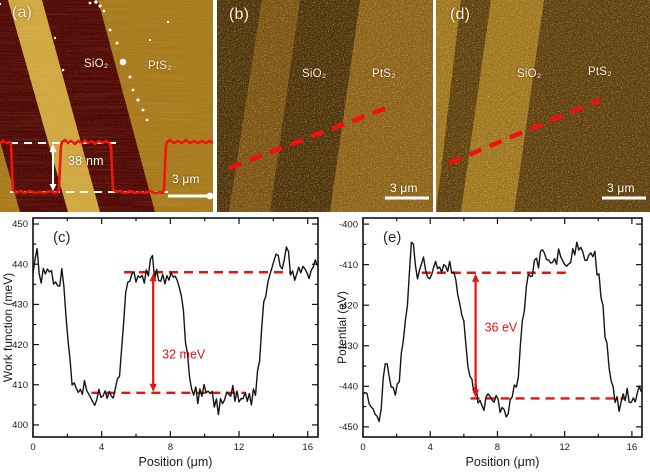 The image size is (650, 473). Describe the element at coordinates (8, 327) in the screenshot. I see `y-axis-label: Work function (meV)` at that location.